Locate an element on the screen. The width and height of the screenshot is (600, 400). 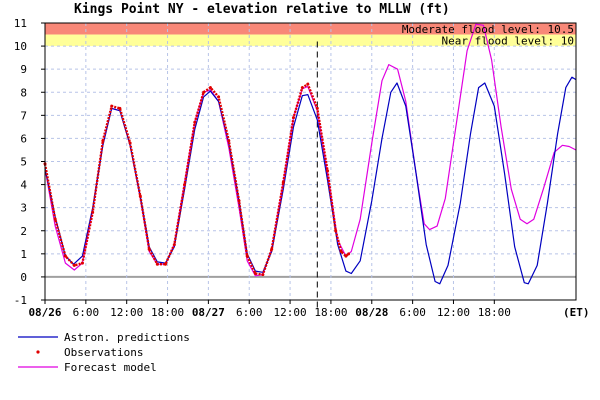
legend-label-astron-predictions: Astron. predictions is located at coordinates (127, 337).